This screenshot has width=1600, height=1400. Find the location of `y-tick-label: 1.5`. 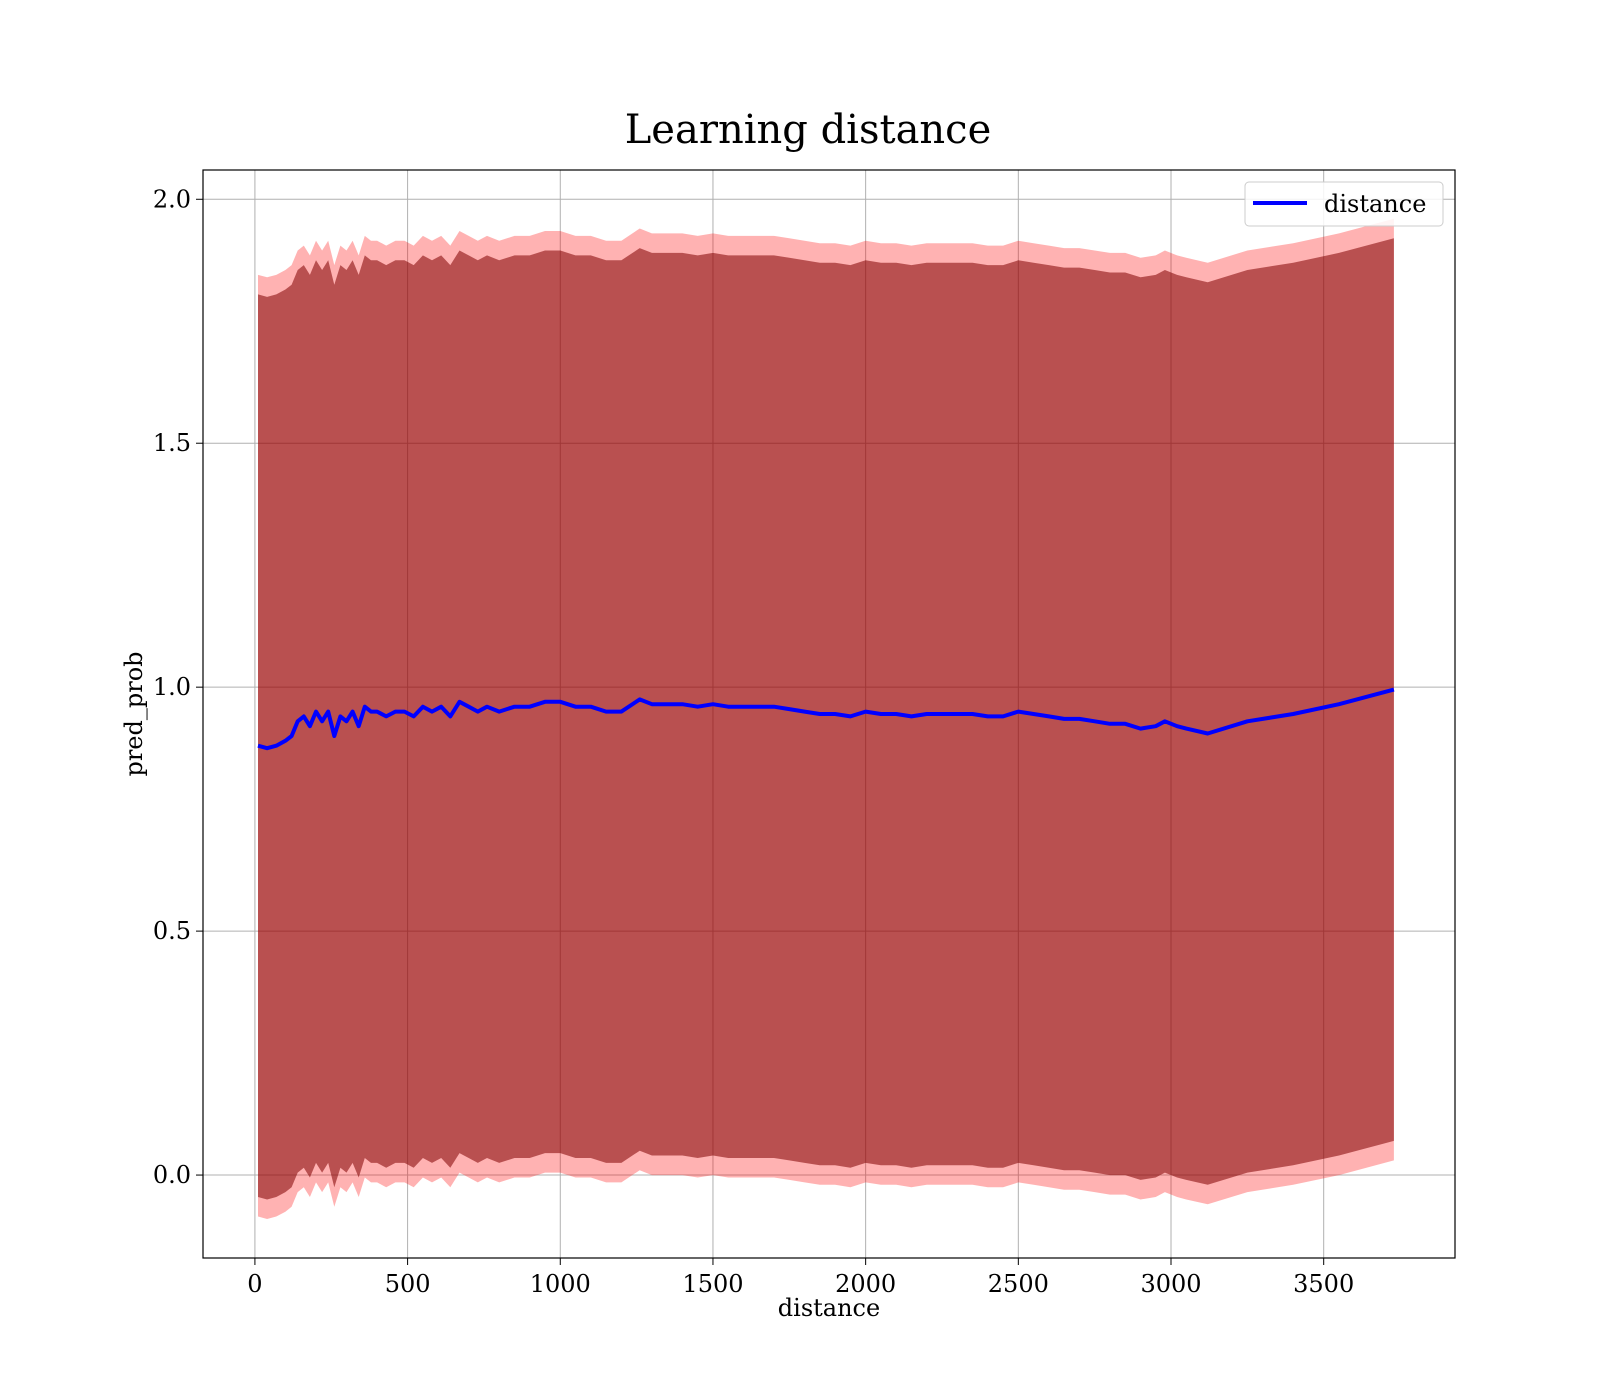

y-tick-label: 1.5 is located at coordinates (172, 443).